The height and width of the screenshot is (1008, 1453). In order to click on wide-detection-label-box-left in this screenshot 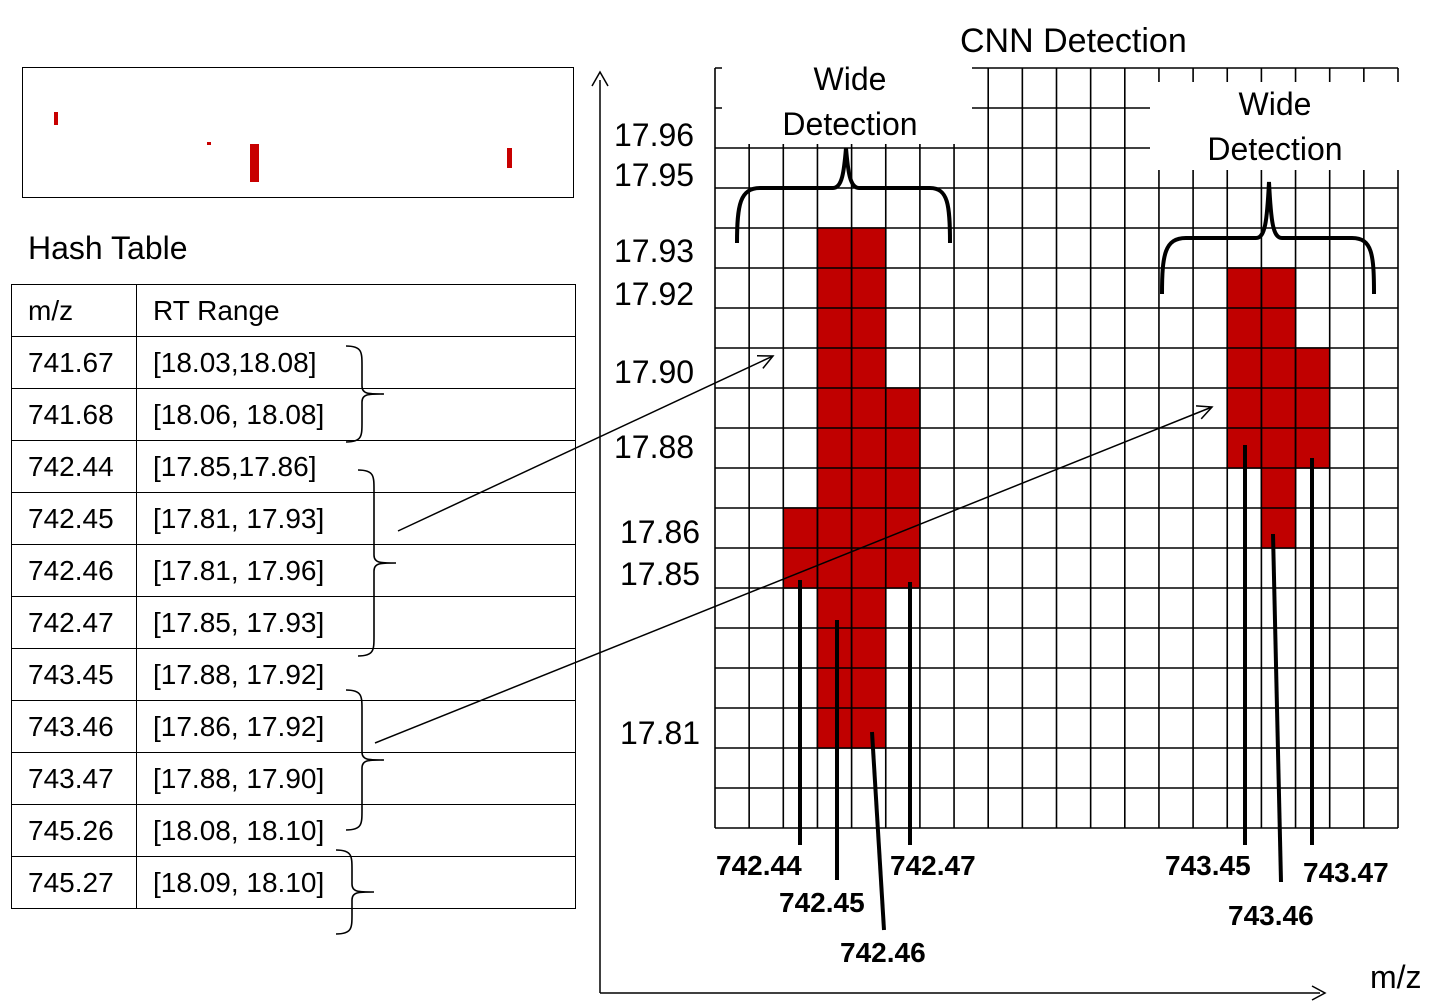, I will do `click(847, 100)`.